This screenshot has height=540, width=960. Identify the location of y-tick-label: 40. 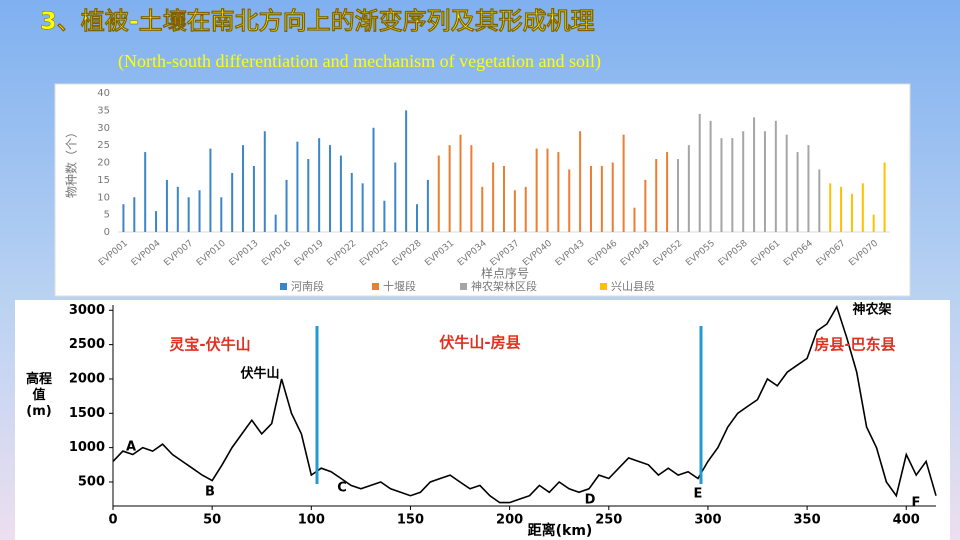
(103, 93).